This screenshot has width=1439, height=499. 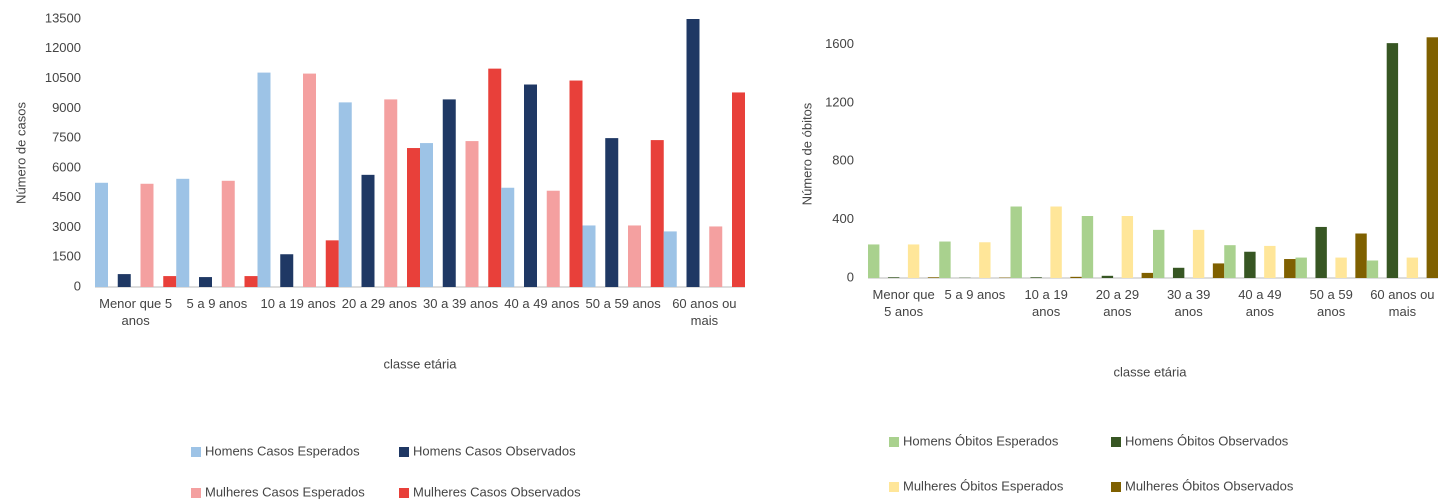 I want to click on y-tick-label: 800, so click(x=843, y=160).